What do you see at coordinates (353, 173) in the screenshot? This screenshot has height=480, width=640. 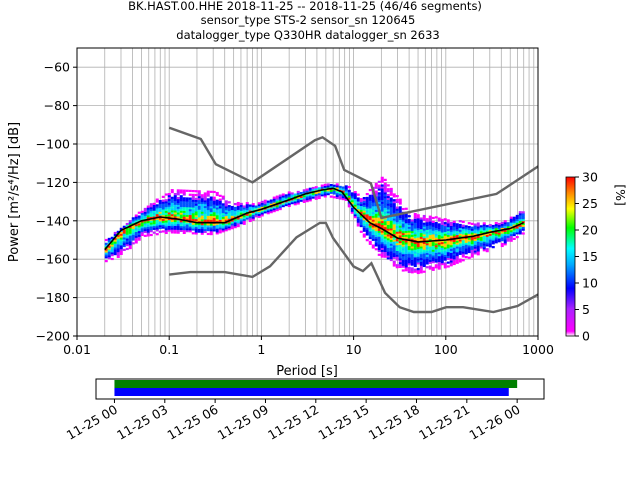 I see `noise-model-nhnm` at bounding box center [353, 173].